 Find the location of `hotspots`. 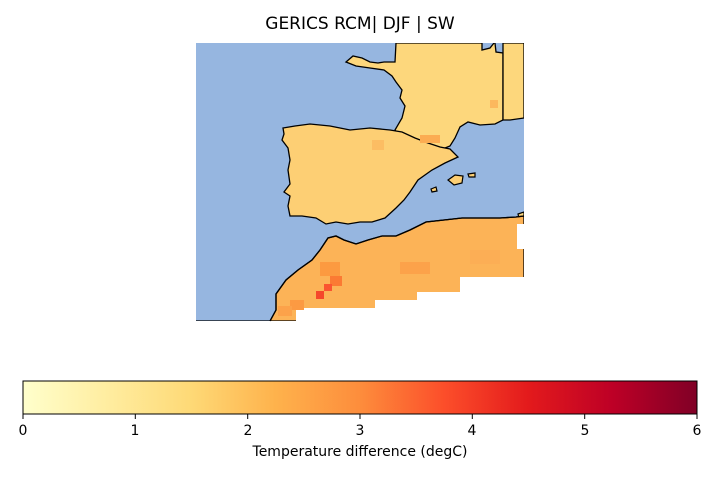

hotspots is located at coordinates (389, 208).